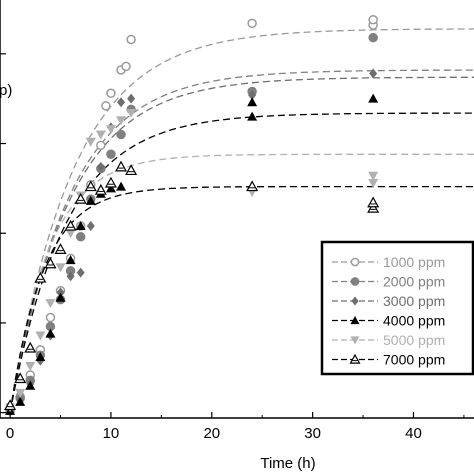 Image resolution: width=474 pixels, height=474 pixels. Describe the element at coordinates (287, 463) in the screenshot. I see `x-axis-label: Time (h)` at that location.